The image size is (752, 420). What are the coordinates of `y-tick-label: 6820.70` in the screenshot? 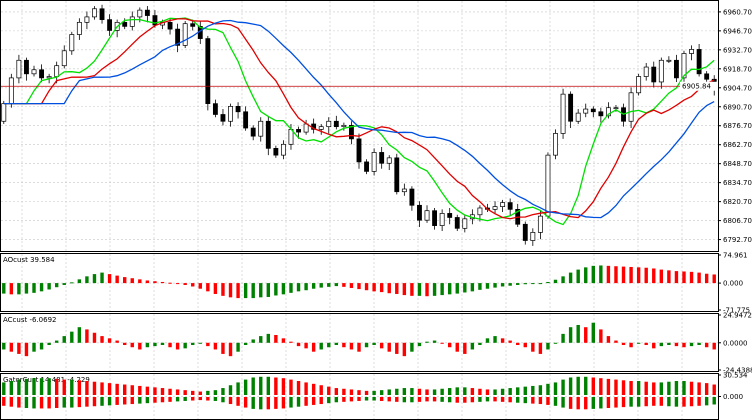 It's located at (737, 202).